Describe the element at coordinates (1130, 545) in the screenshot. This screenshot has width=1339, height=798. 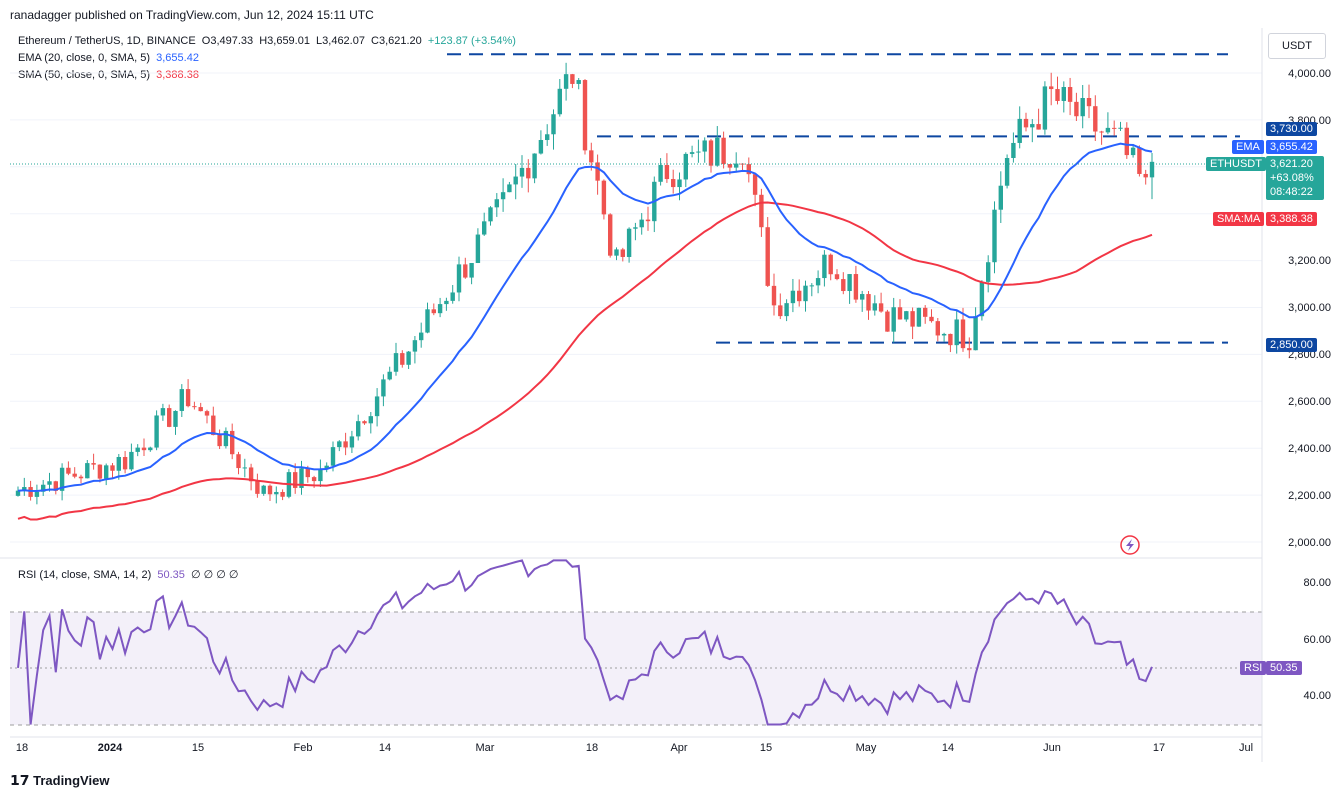
I see `flash-icon` at that location.